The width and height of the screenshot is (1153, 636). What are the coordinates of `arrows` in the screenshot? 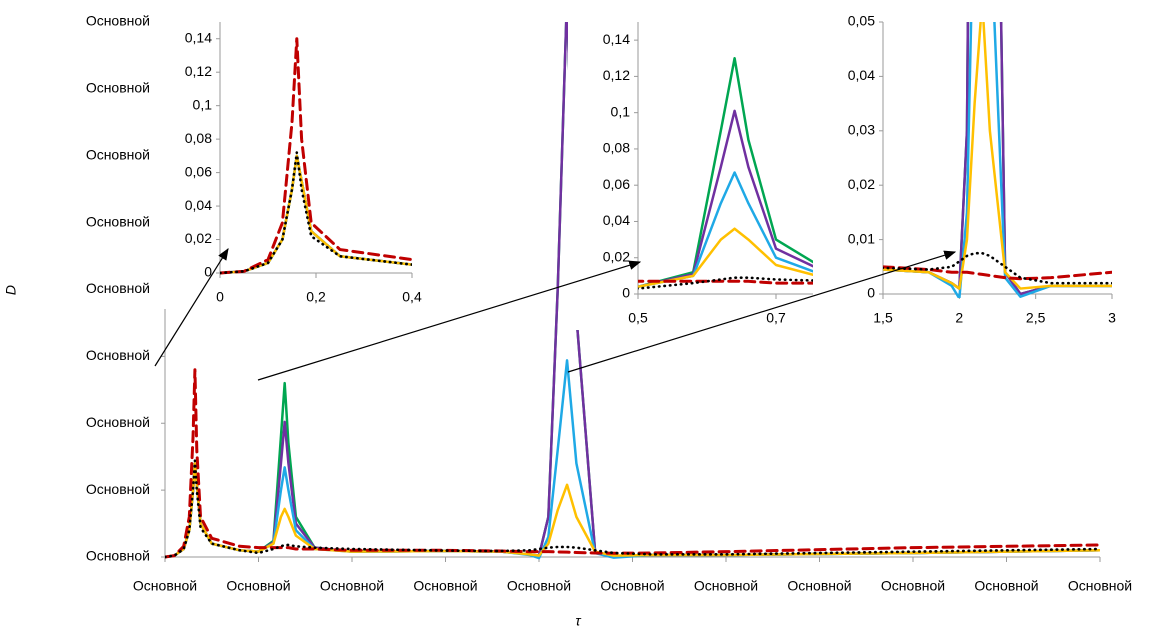 It's located at (555, 314).